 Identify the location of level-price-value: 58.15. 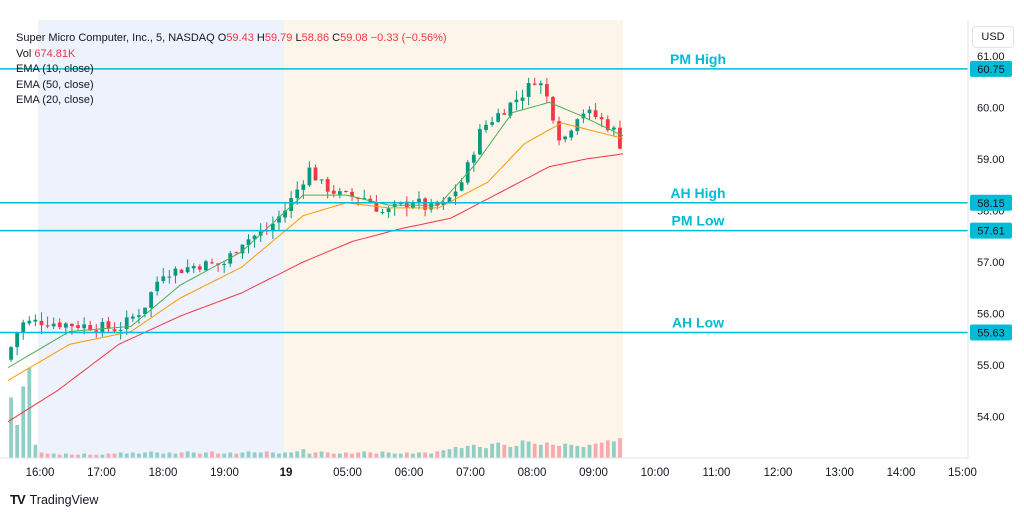
(991, 204).